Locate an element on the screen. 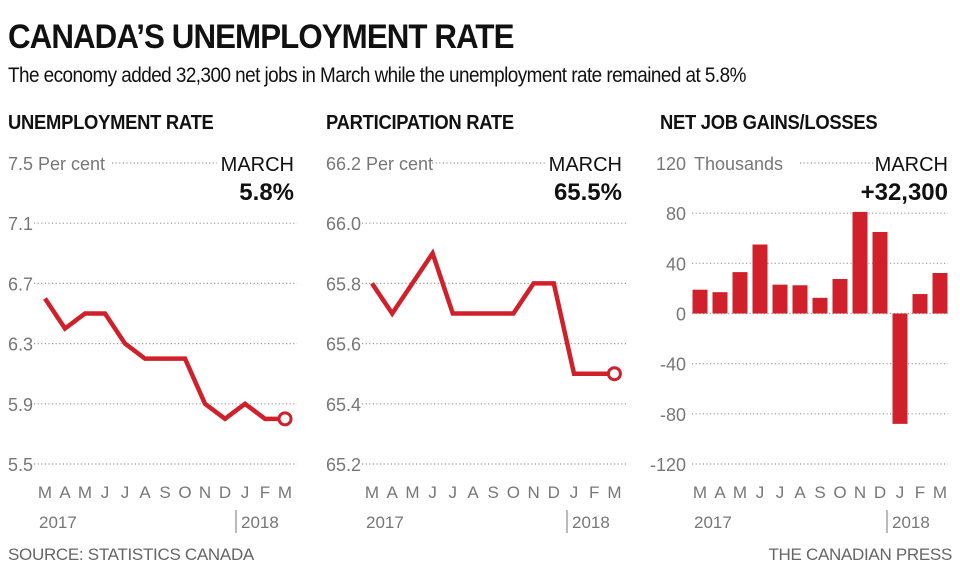  unemployment-chart-title: UNEMPLOYMENT RATE is located at coordinates (111, 123).